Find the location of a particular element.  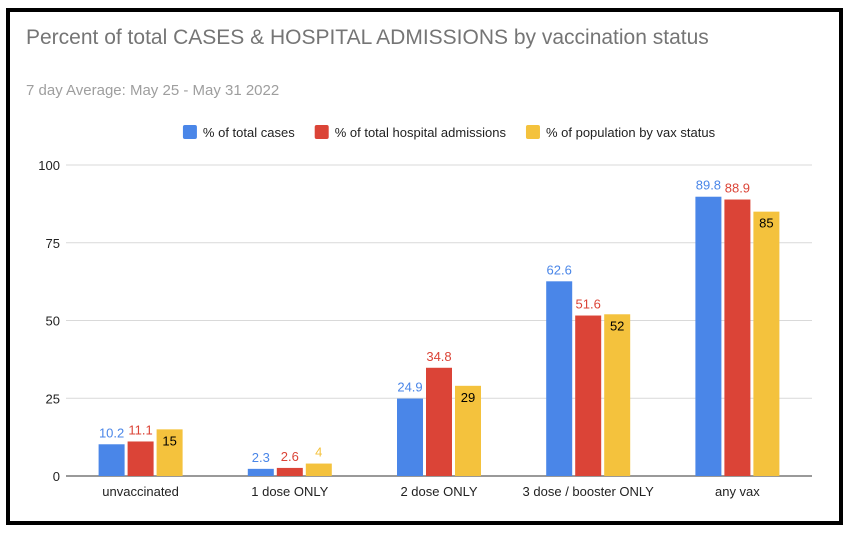

x-tick-label: 3 dose / booster ONLY is located at coordinates (589, 491).